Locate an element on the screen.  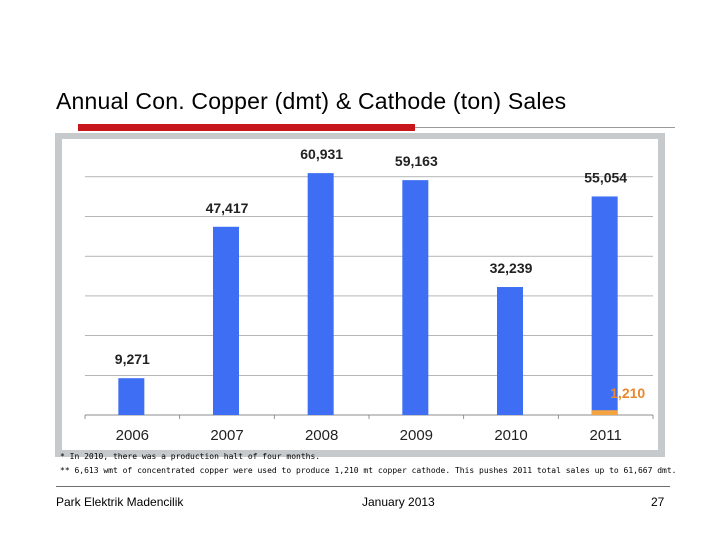
x-tick-label-2010: 2010 is located at coordinates (510, 435).